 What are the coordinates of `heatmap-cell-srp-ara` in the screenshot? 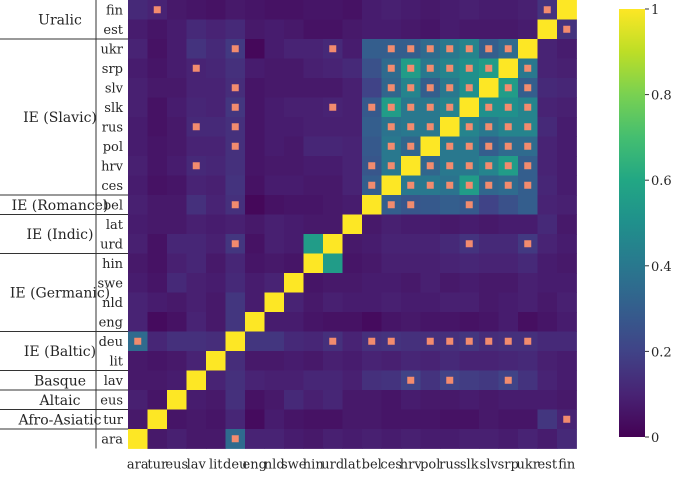 It's located at (138, 68).